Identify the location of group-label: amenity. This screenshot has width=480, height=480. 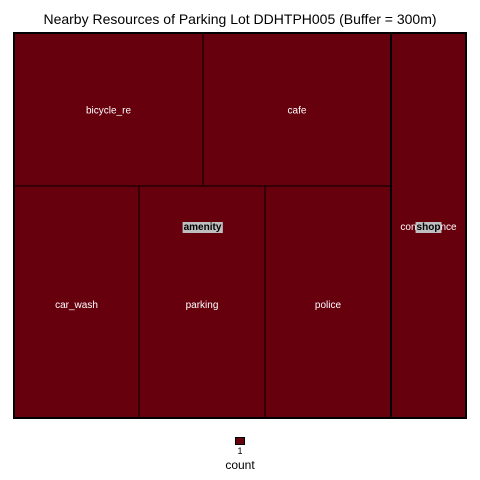
(203, 227).